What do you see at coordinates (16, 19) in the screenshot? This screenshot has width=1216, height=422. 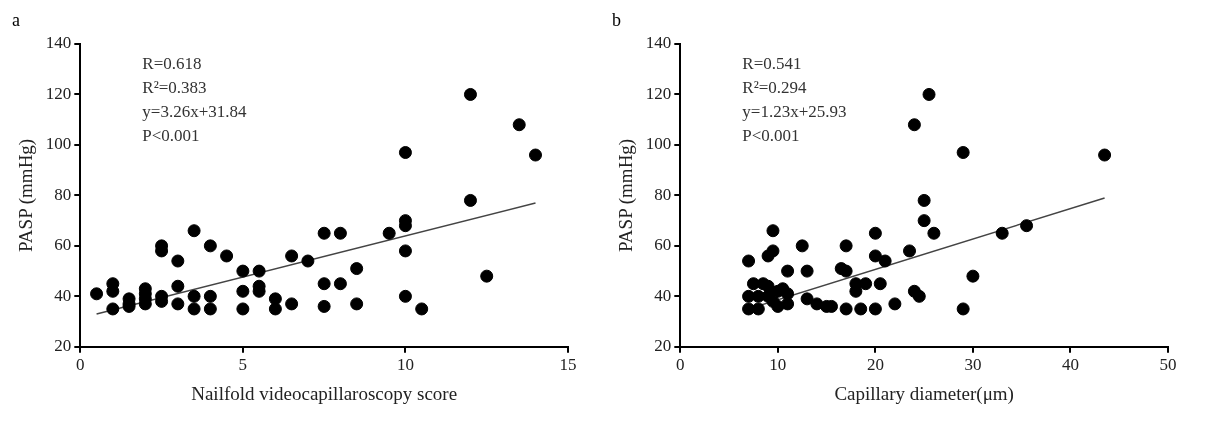 I see `chart-title: a` at bounding box center [16, 19].